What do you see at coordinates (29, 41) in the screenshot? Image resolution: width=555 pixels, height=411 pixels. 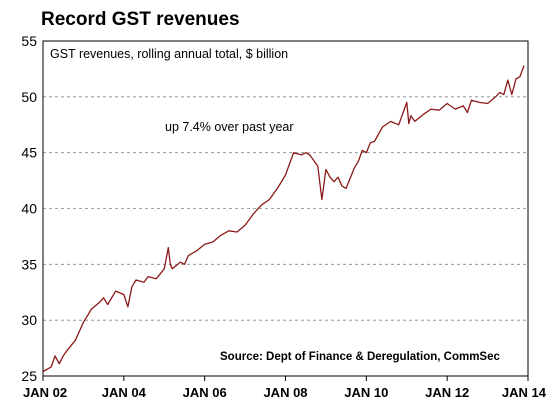 I see `y-tick-label: 55` at bounding box center [29, 41].